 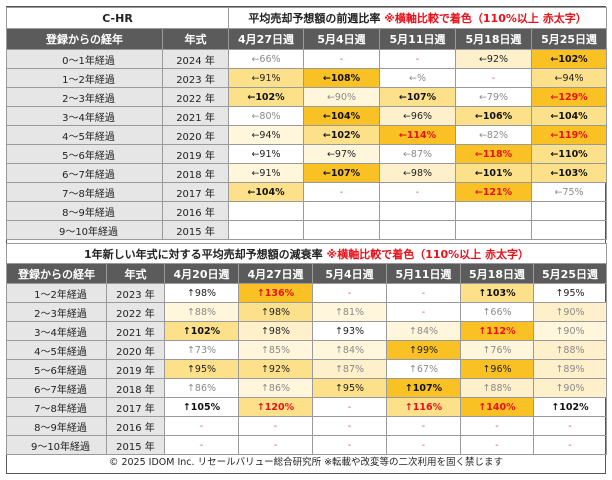 I want to click on row-label: 8～9年経過, so click(x=84, y=211).